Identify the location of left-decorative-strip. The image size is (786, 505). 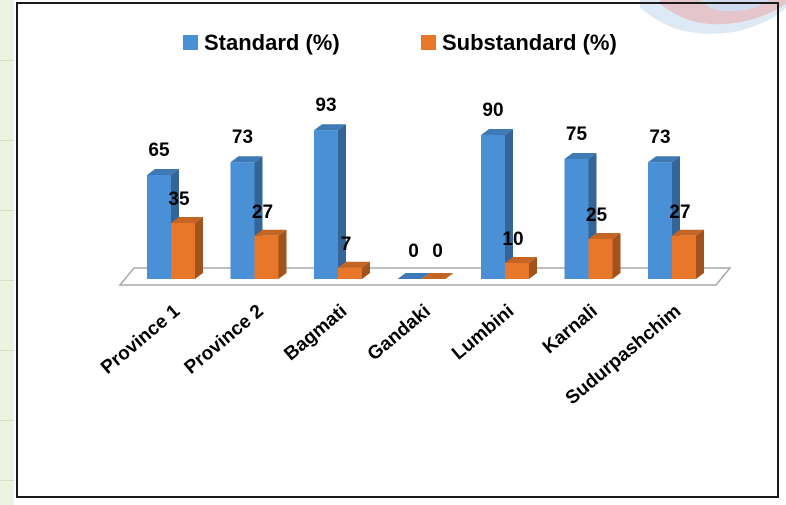
(7, 252).